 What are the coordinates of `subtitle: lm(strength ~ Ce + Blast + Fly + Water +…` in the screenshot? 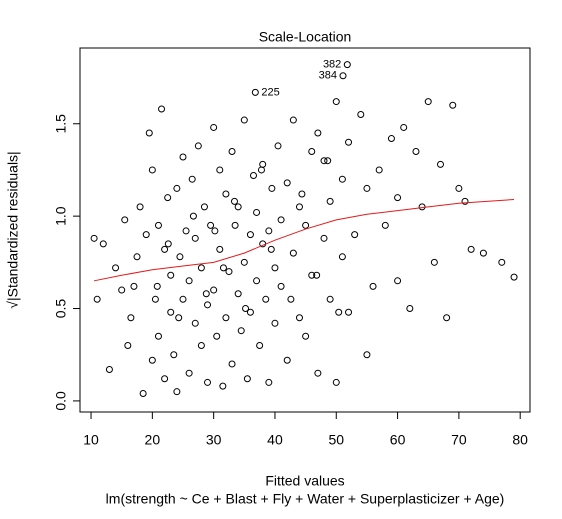 It's located at (305, 499).